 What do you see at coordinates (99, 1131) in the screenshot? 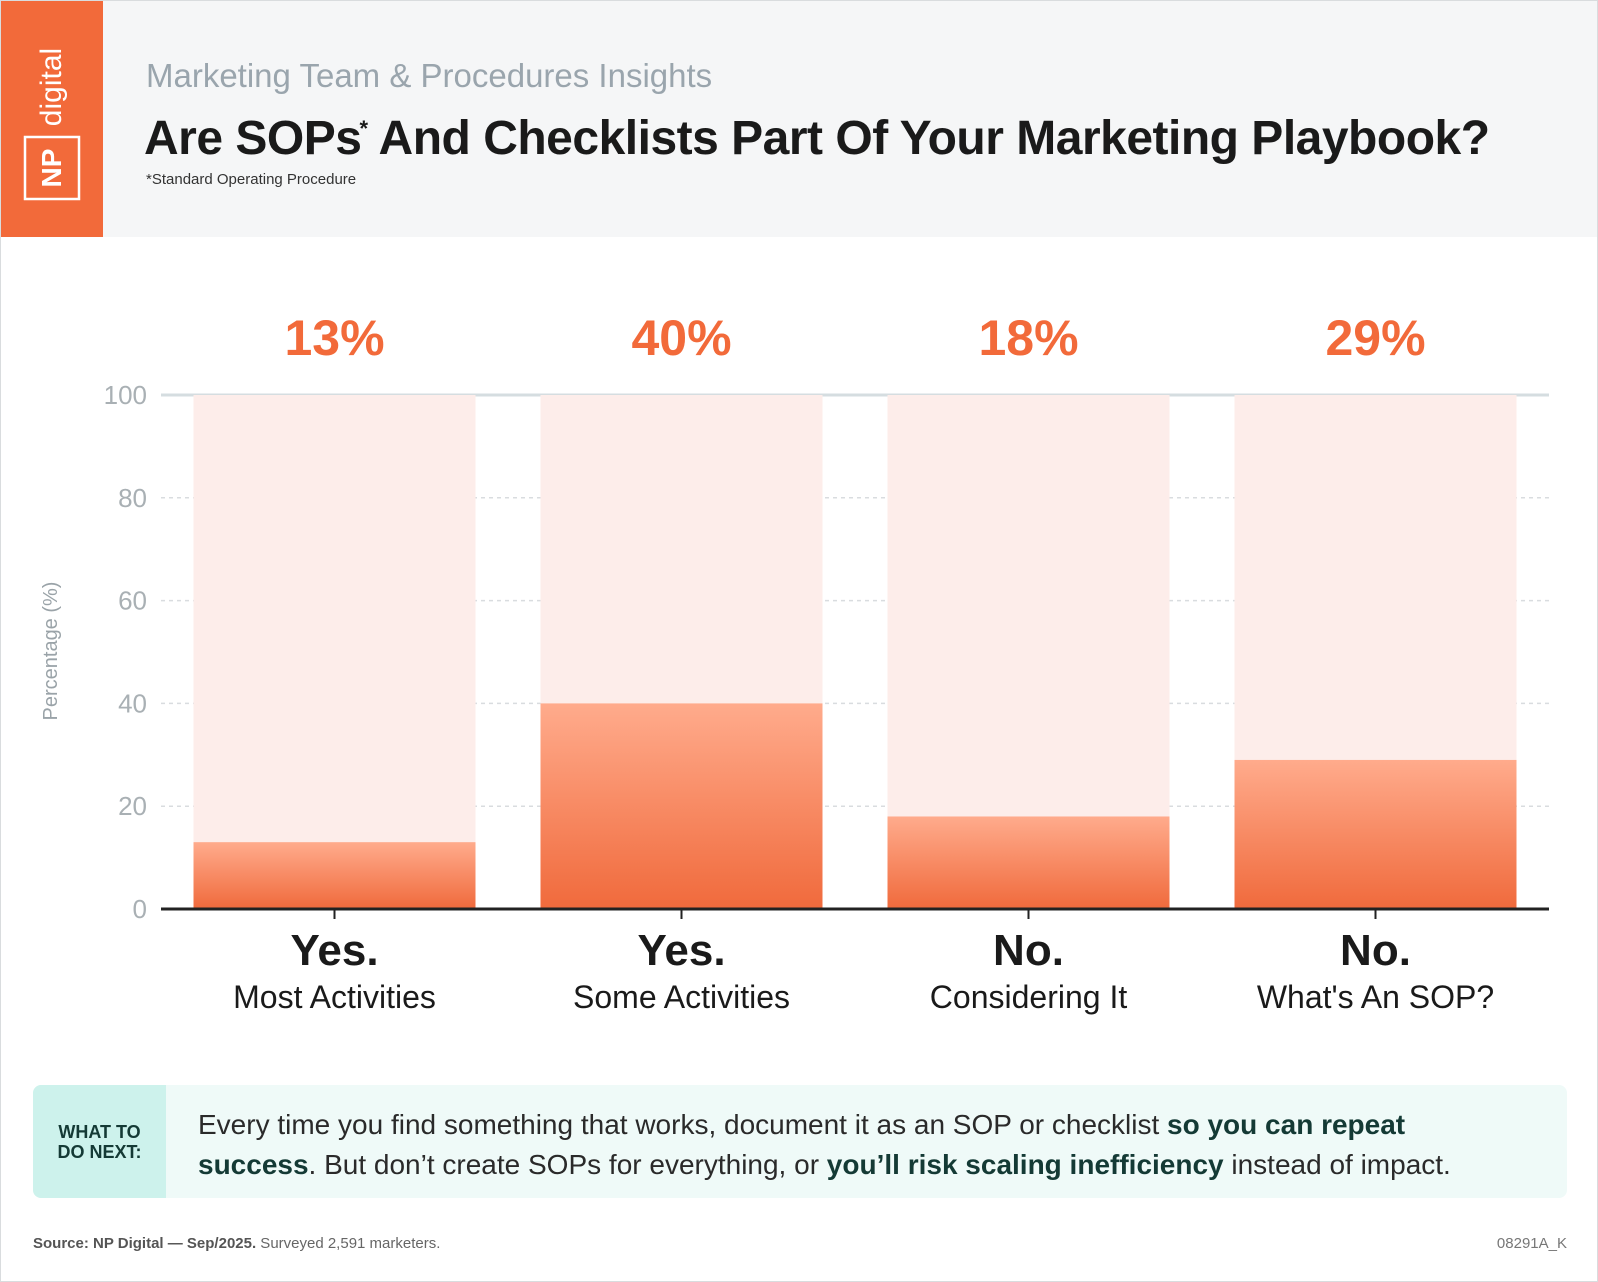
I see `callout-tag-line-1: WHAT TO` at bounding box center [99, 1131].